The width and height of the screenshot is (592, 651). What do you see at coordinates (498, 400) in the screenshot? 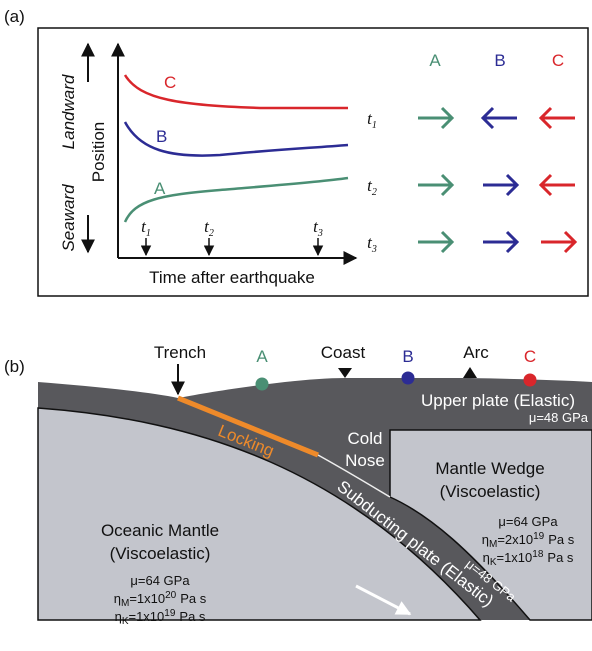
I see `upper-plate-label: Upper plate (Elastic)` at bounding box center [498, 400].